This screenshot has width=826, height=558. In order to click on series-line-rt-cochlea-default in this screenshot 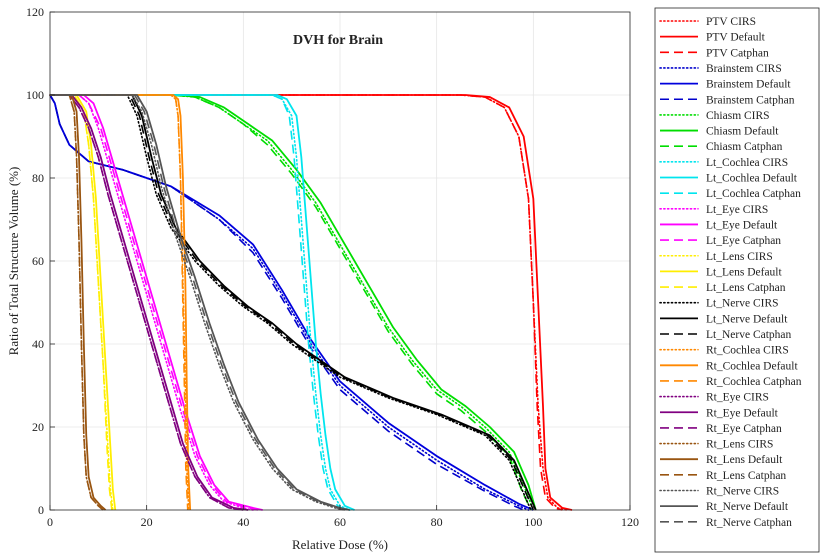, I will do `click(121, 302)`.